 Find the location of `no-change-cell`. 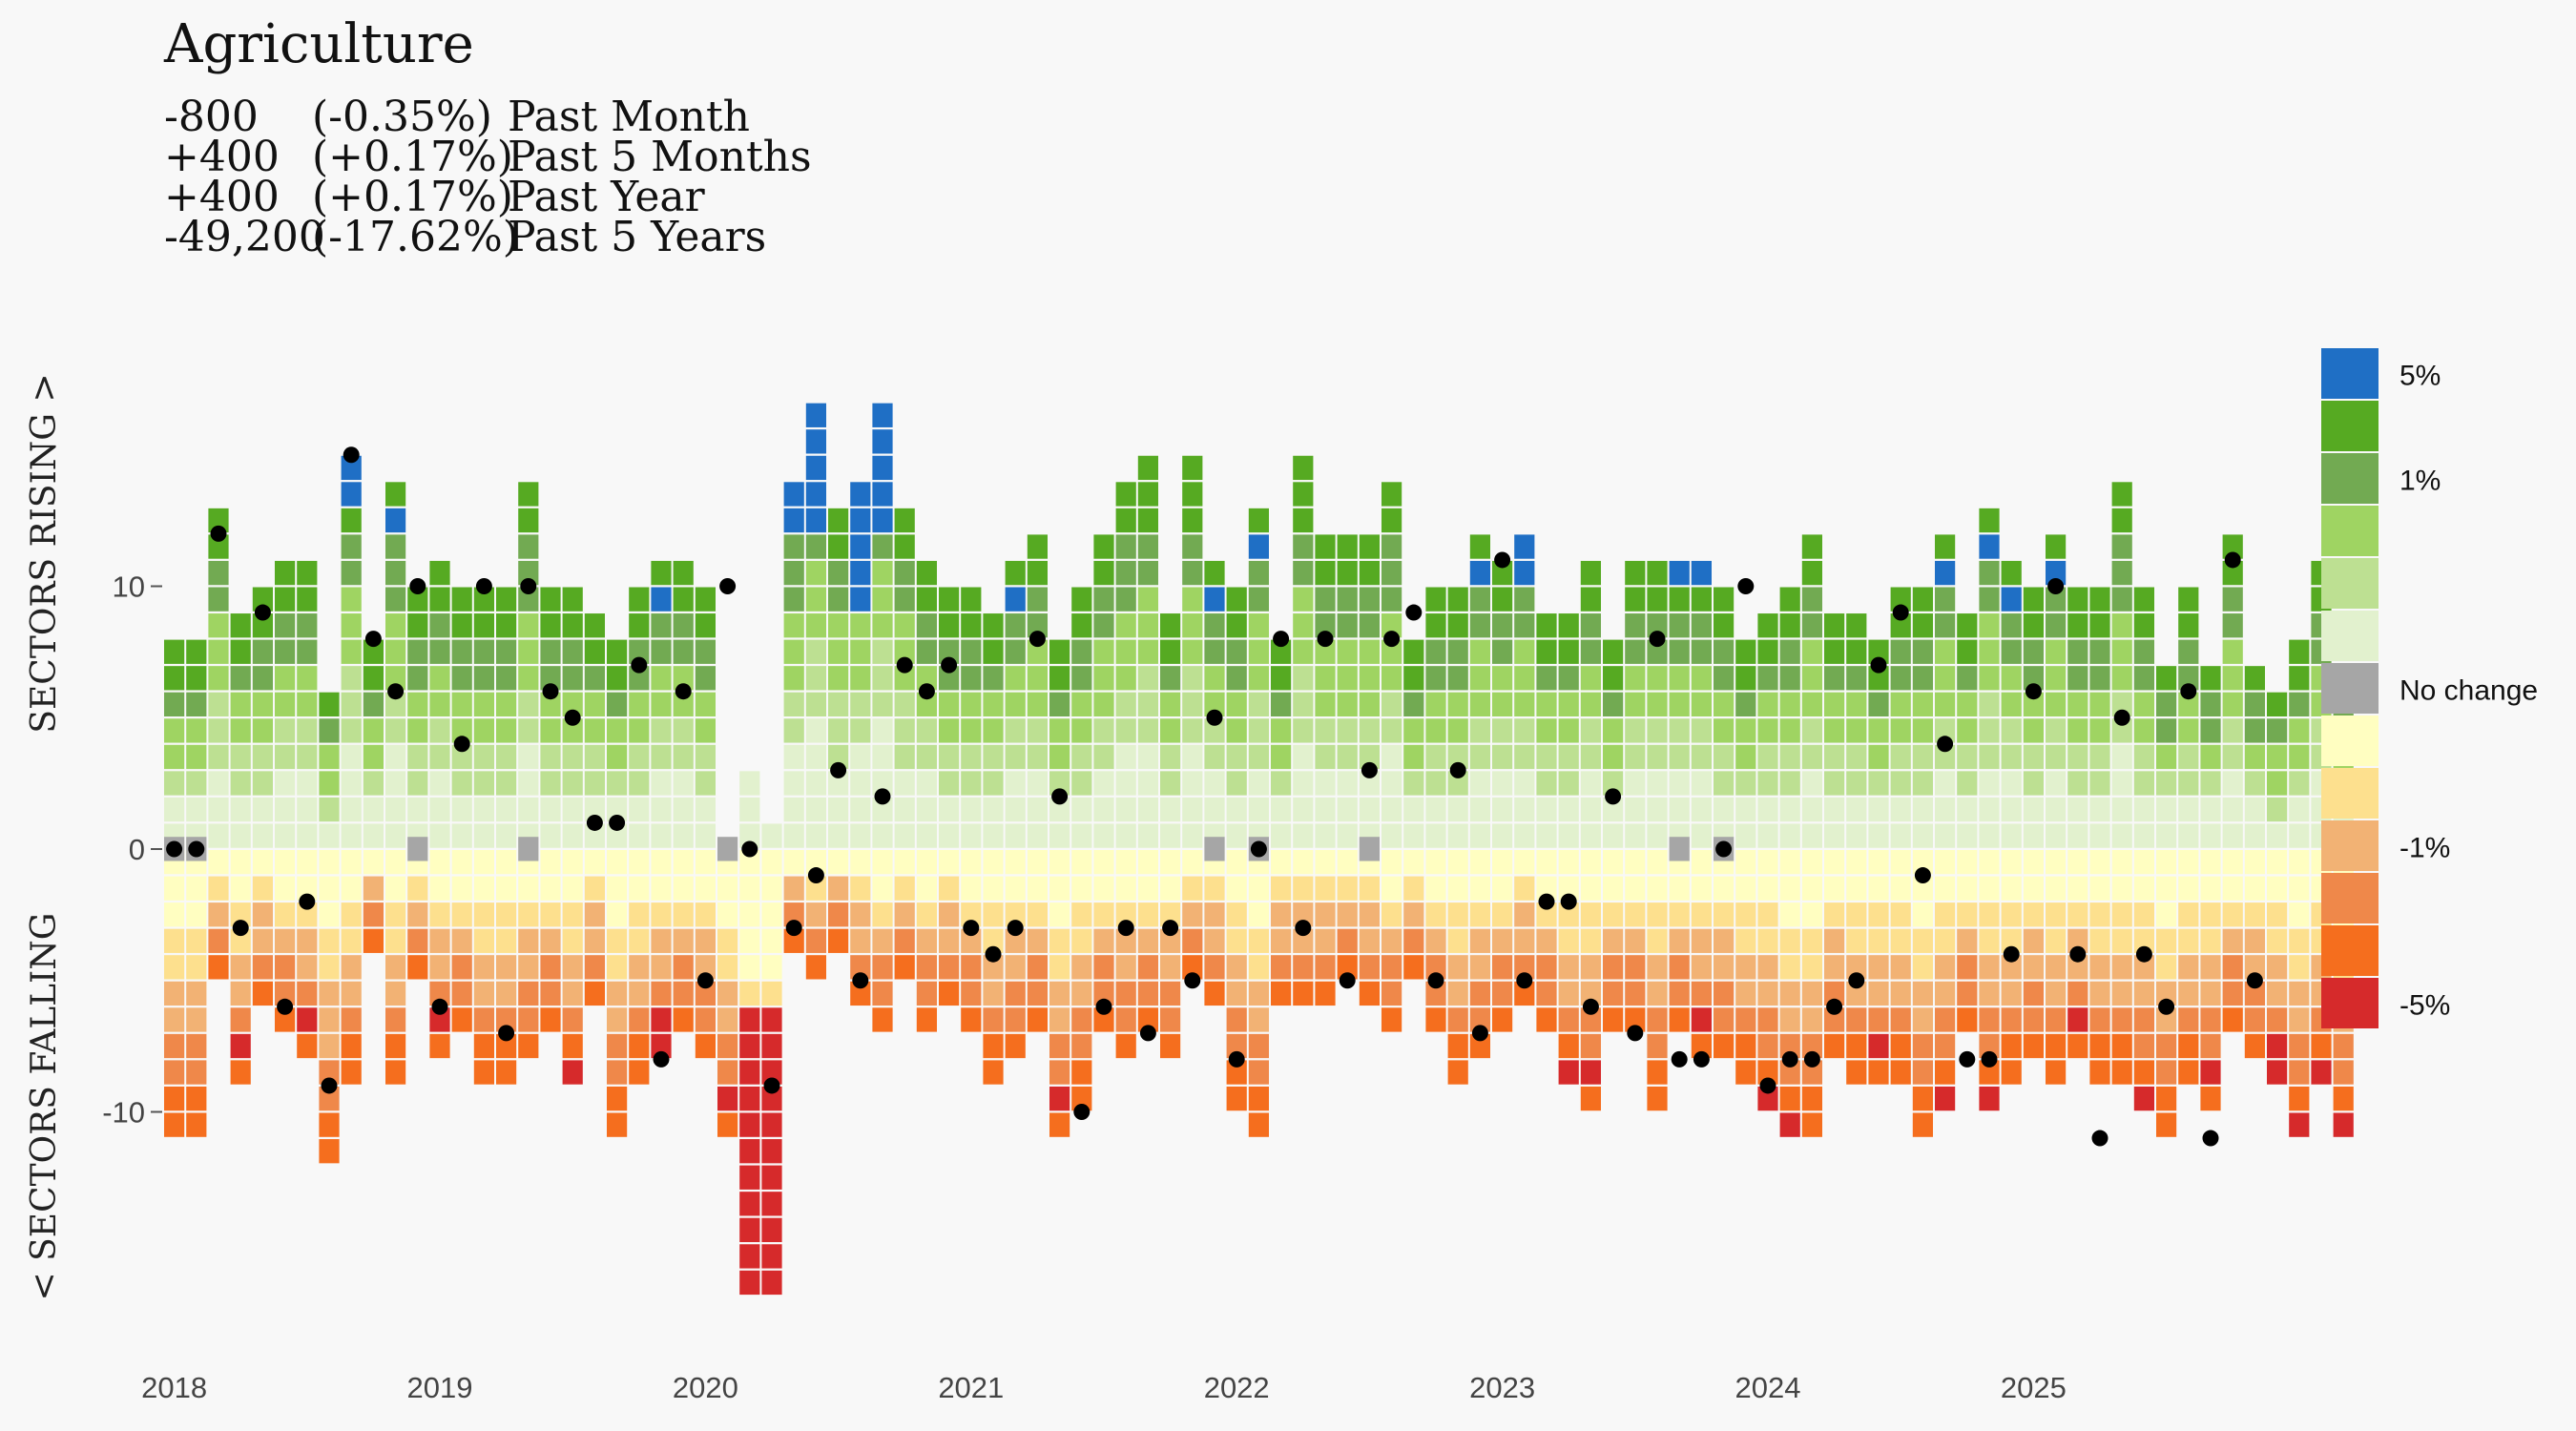

no-change-cell is located at coordinates (1369, 849).